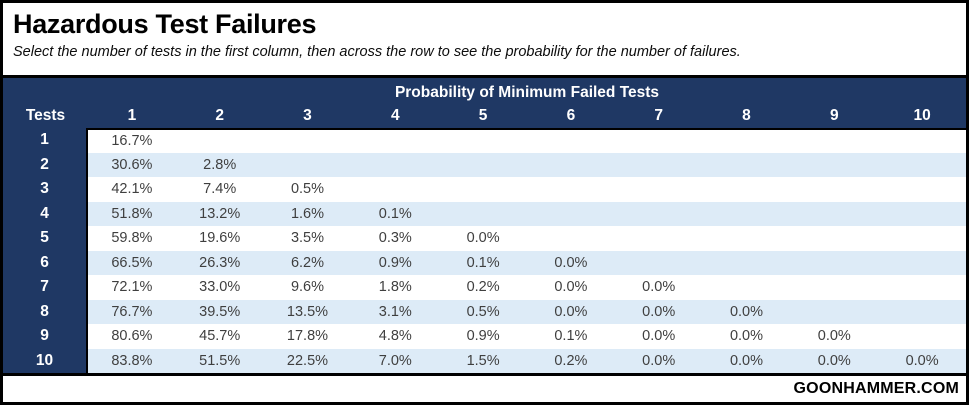 This screenshot has width=969, height=405. Describe the element at coordinates (45, 189) in the screenshot. I see `row-header-3: 3` at that location.